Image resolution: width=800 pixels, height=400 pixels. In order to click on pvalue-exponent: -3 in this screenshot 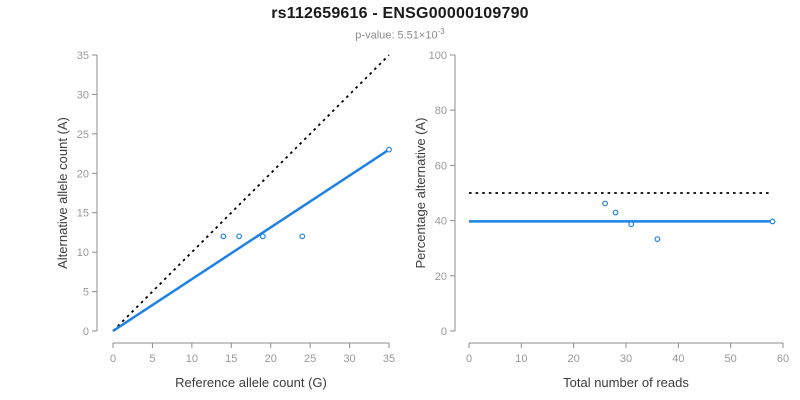, I will do `click(441, 31)`.